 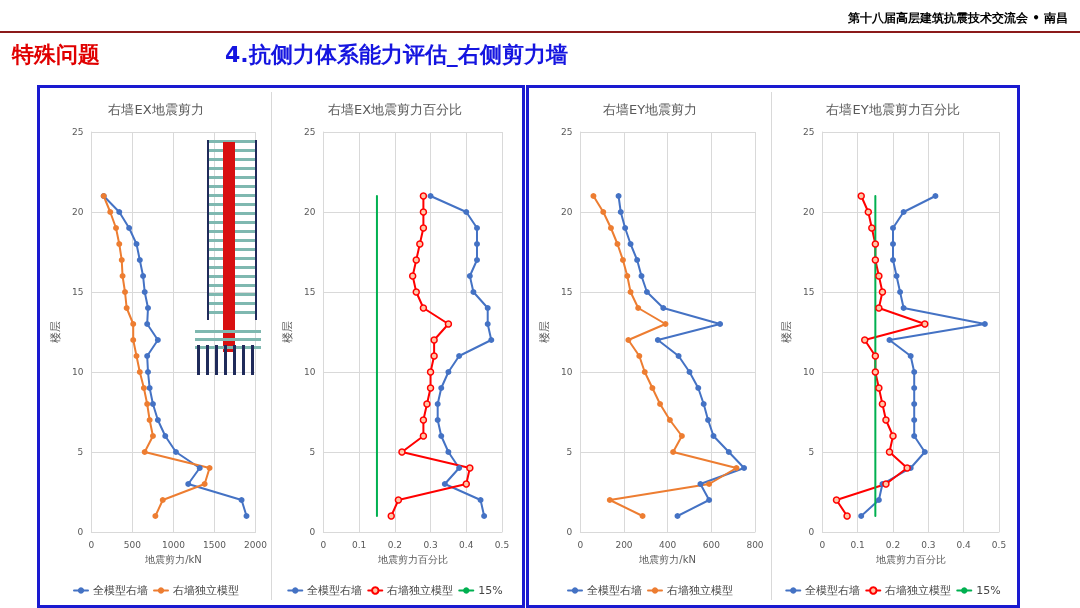 I want to click on legend-label: 右墙独立模型, so click(x=918, y=590).